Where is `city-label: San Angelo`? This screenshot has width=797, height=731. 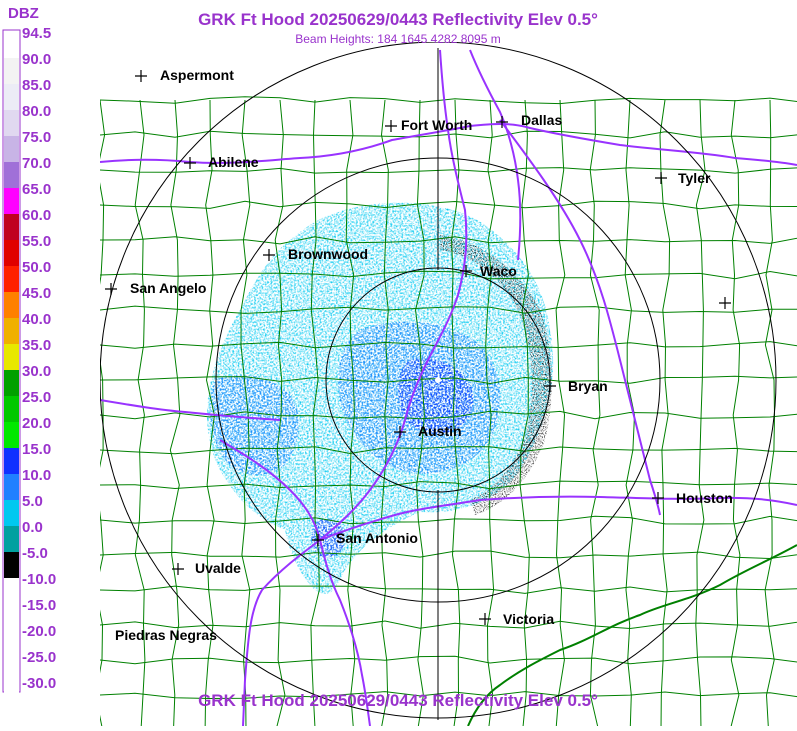
city-label: San Angelo is located at coordinates (168, 288).